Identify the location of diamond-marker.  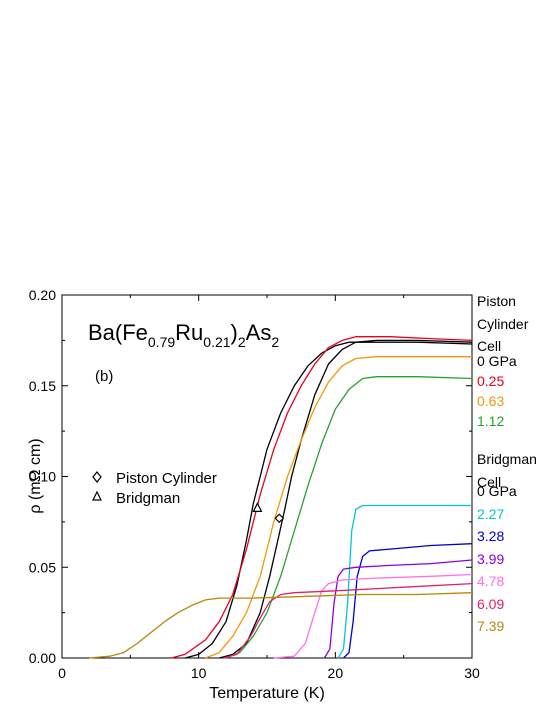
(279, 518).